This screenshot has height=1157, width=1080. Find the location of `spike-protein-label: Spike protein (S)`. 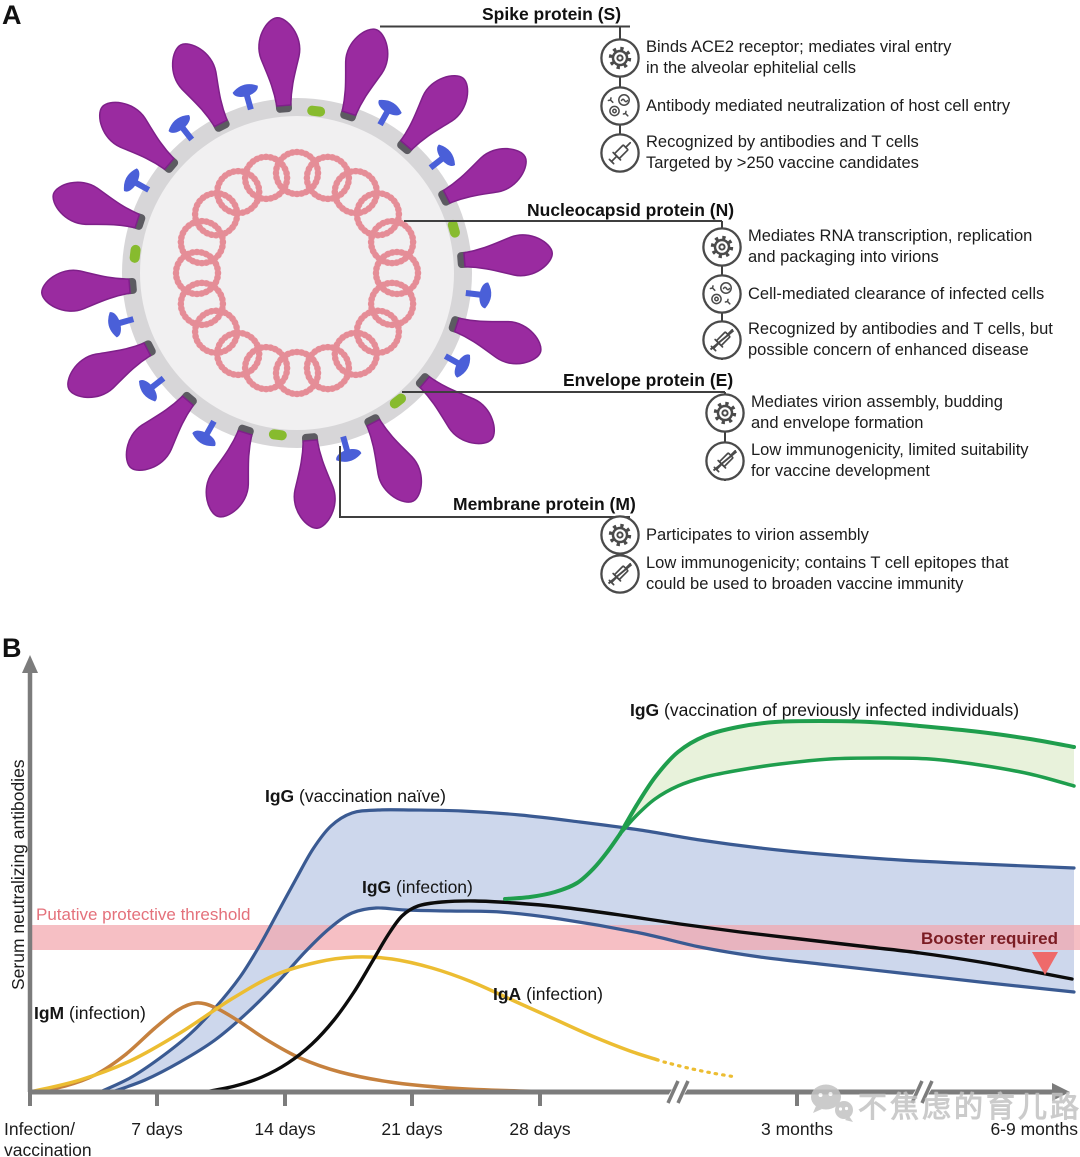

spike-protein-label: Spike protein (S) is located at coordinates (552, 14).